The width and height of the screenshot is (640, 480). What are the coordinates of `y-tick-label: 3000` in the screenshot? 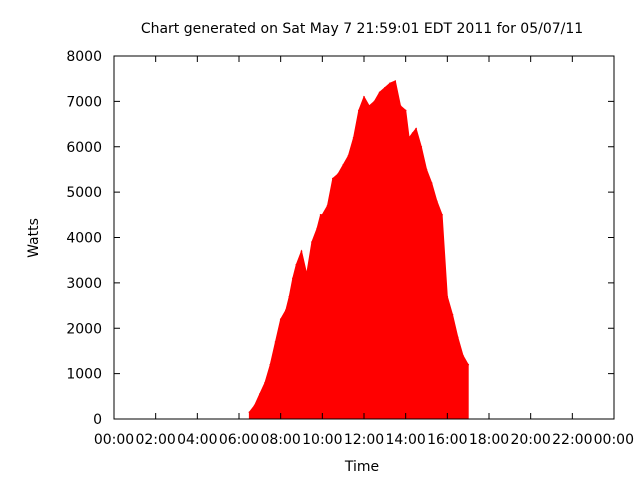 It's located at (84, 284).